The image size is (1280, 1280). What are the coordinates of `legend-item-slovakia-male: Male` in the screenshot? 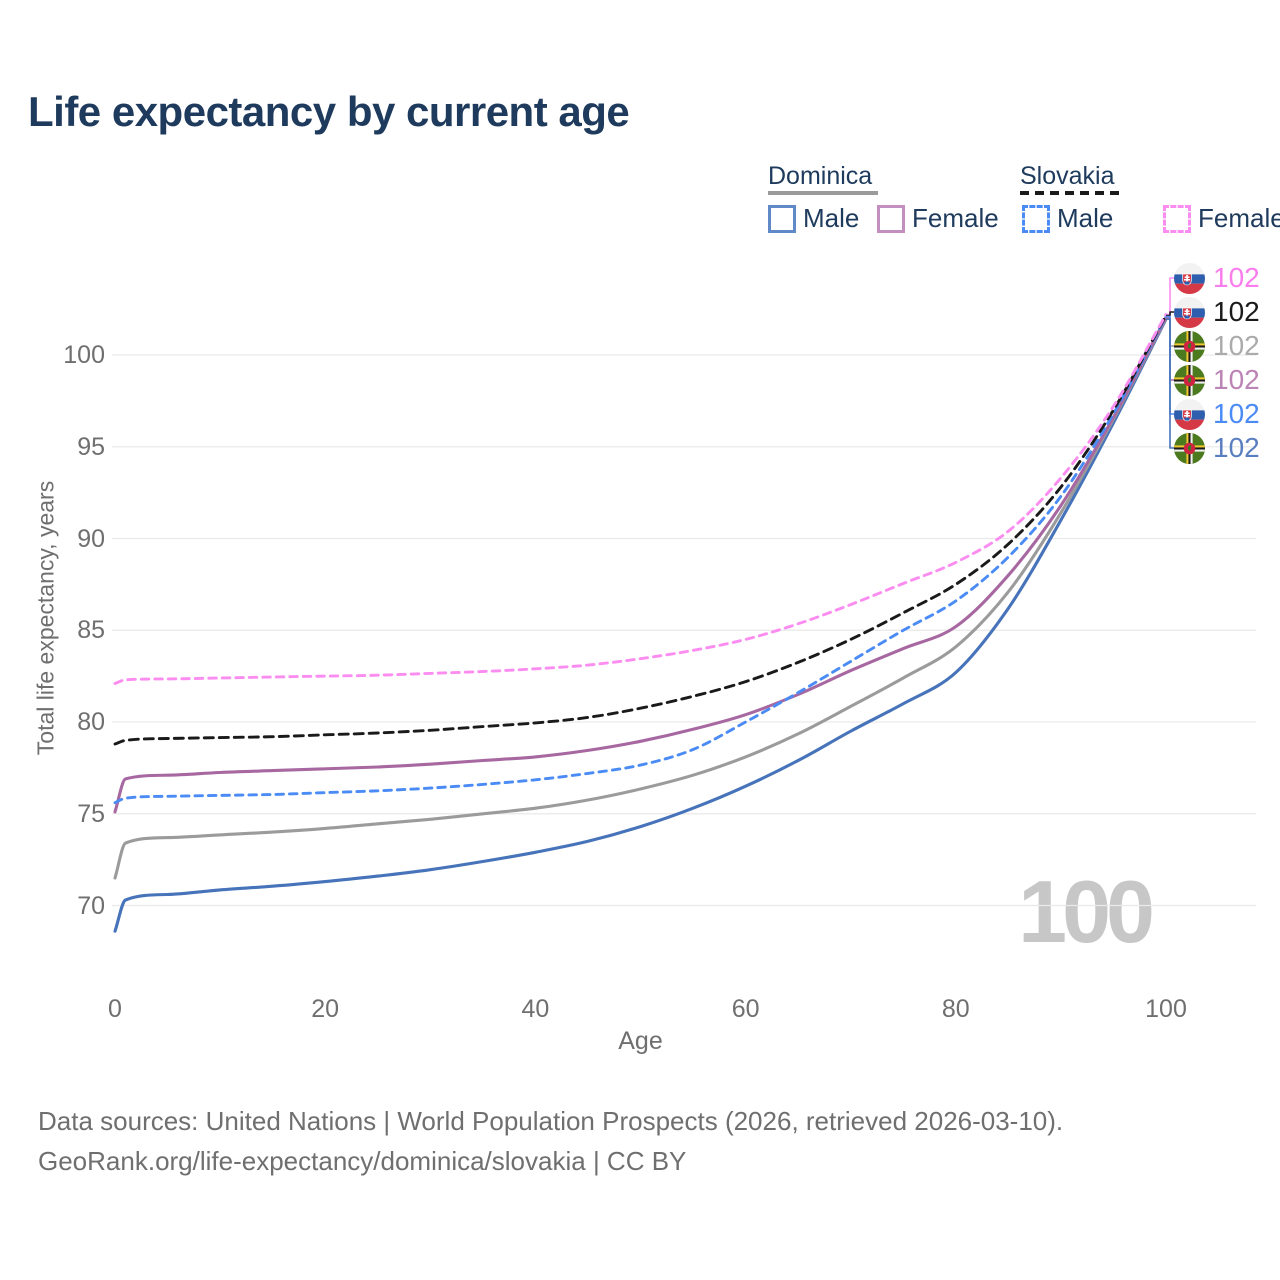 It's located at (1067, 218).